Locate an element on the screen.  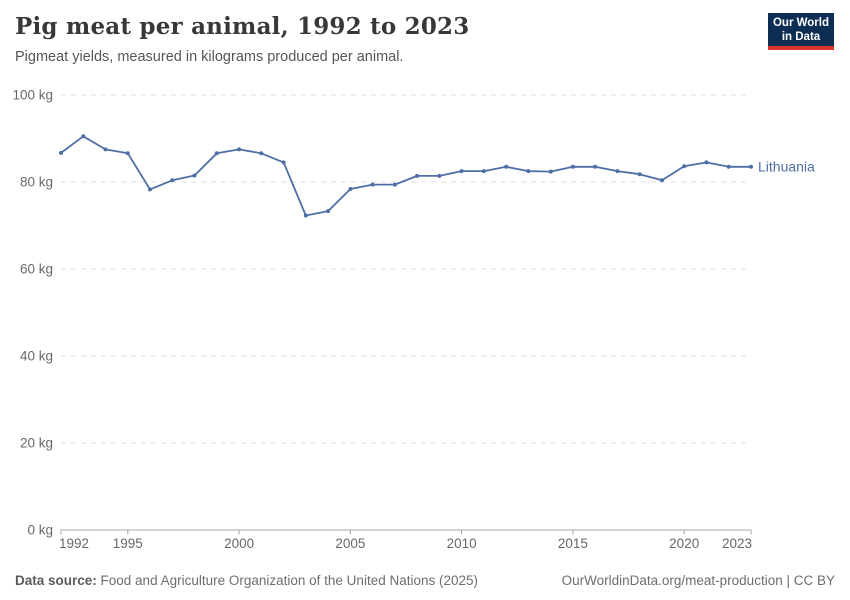
y-axis-label: 60 kg is located at coordinates (36, 269).